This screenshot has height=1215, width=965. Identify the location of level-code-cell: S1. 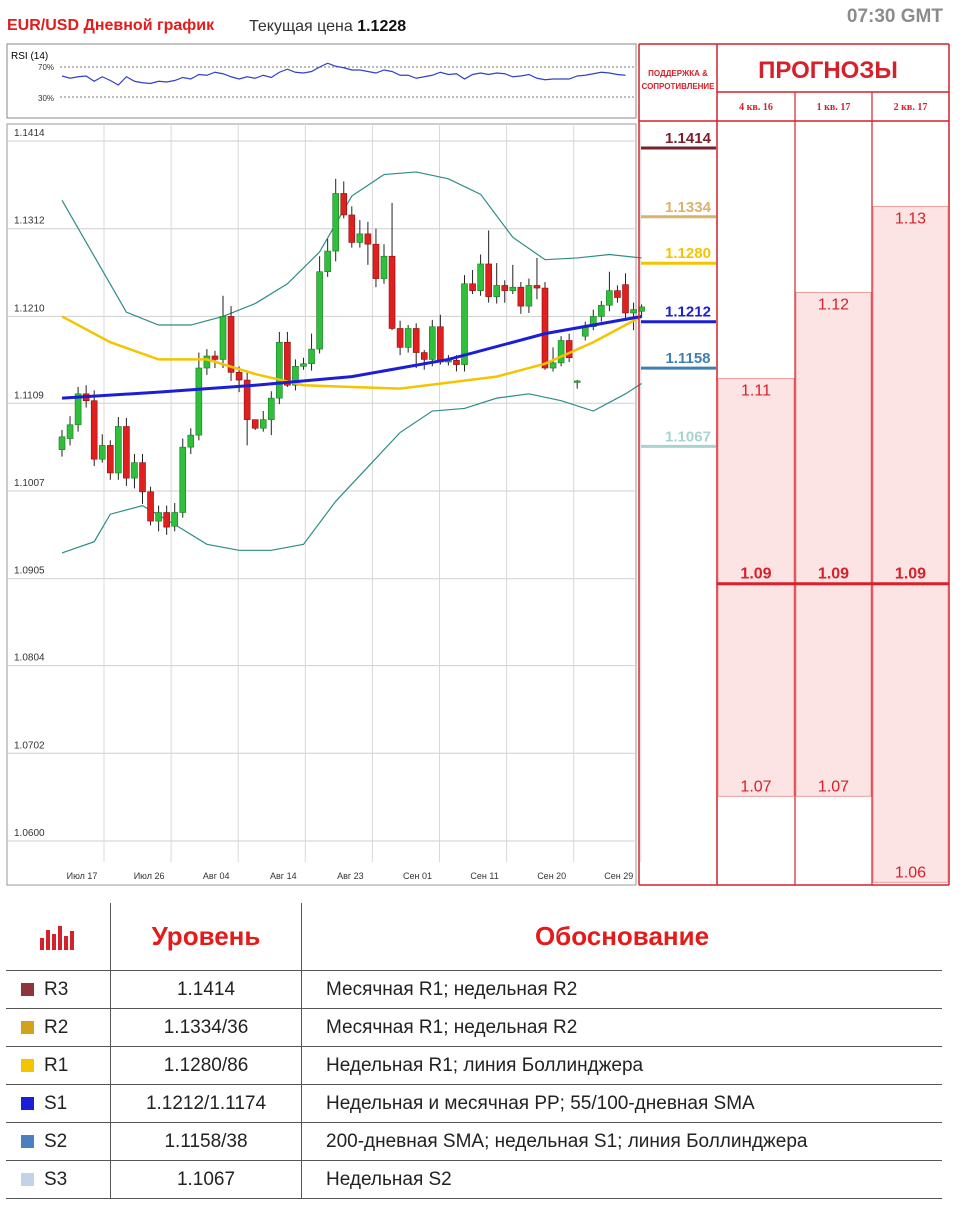
(58, 1103).